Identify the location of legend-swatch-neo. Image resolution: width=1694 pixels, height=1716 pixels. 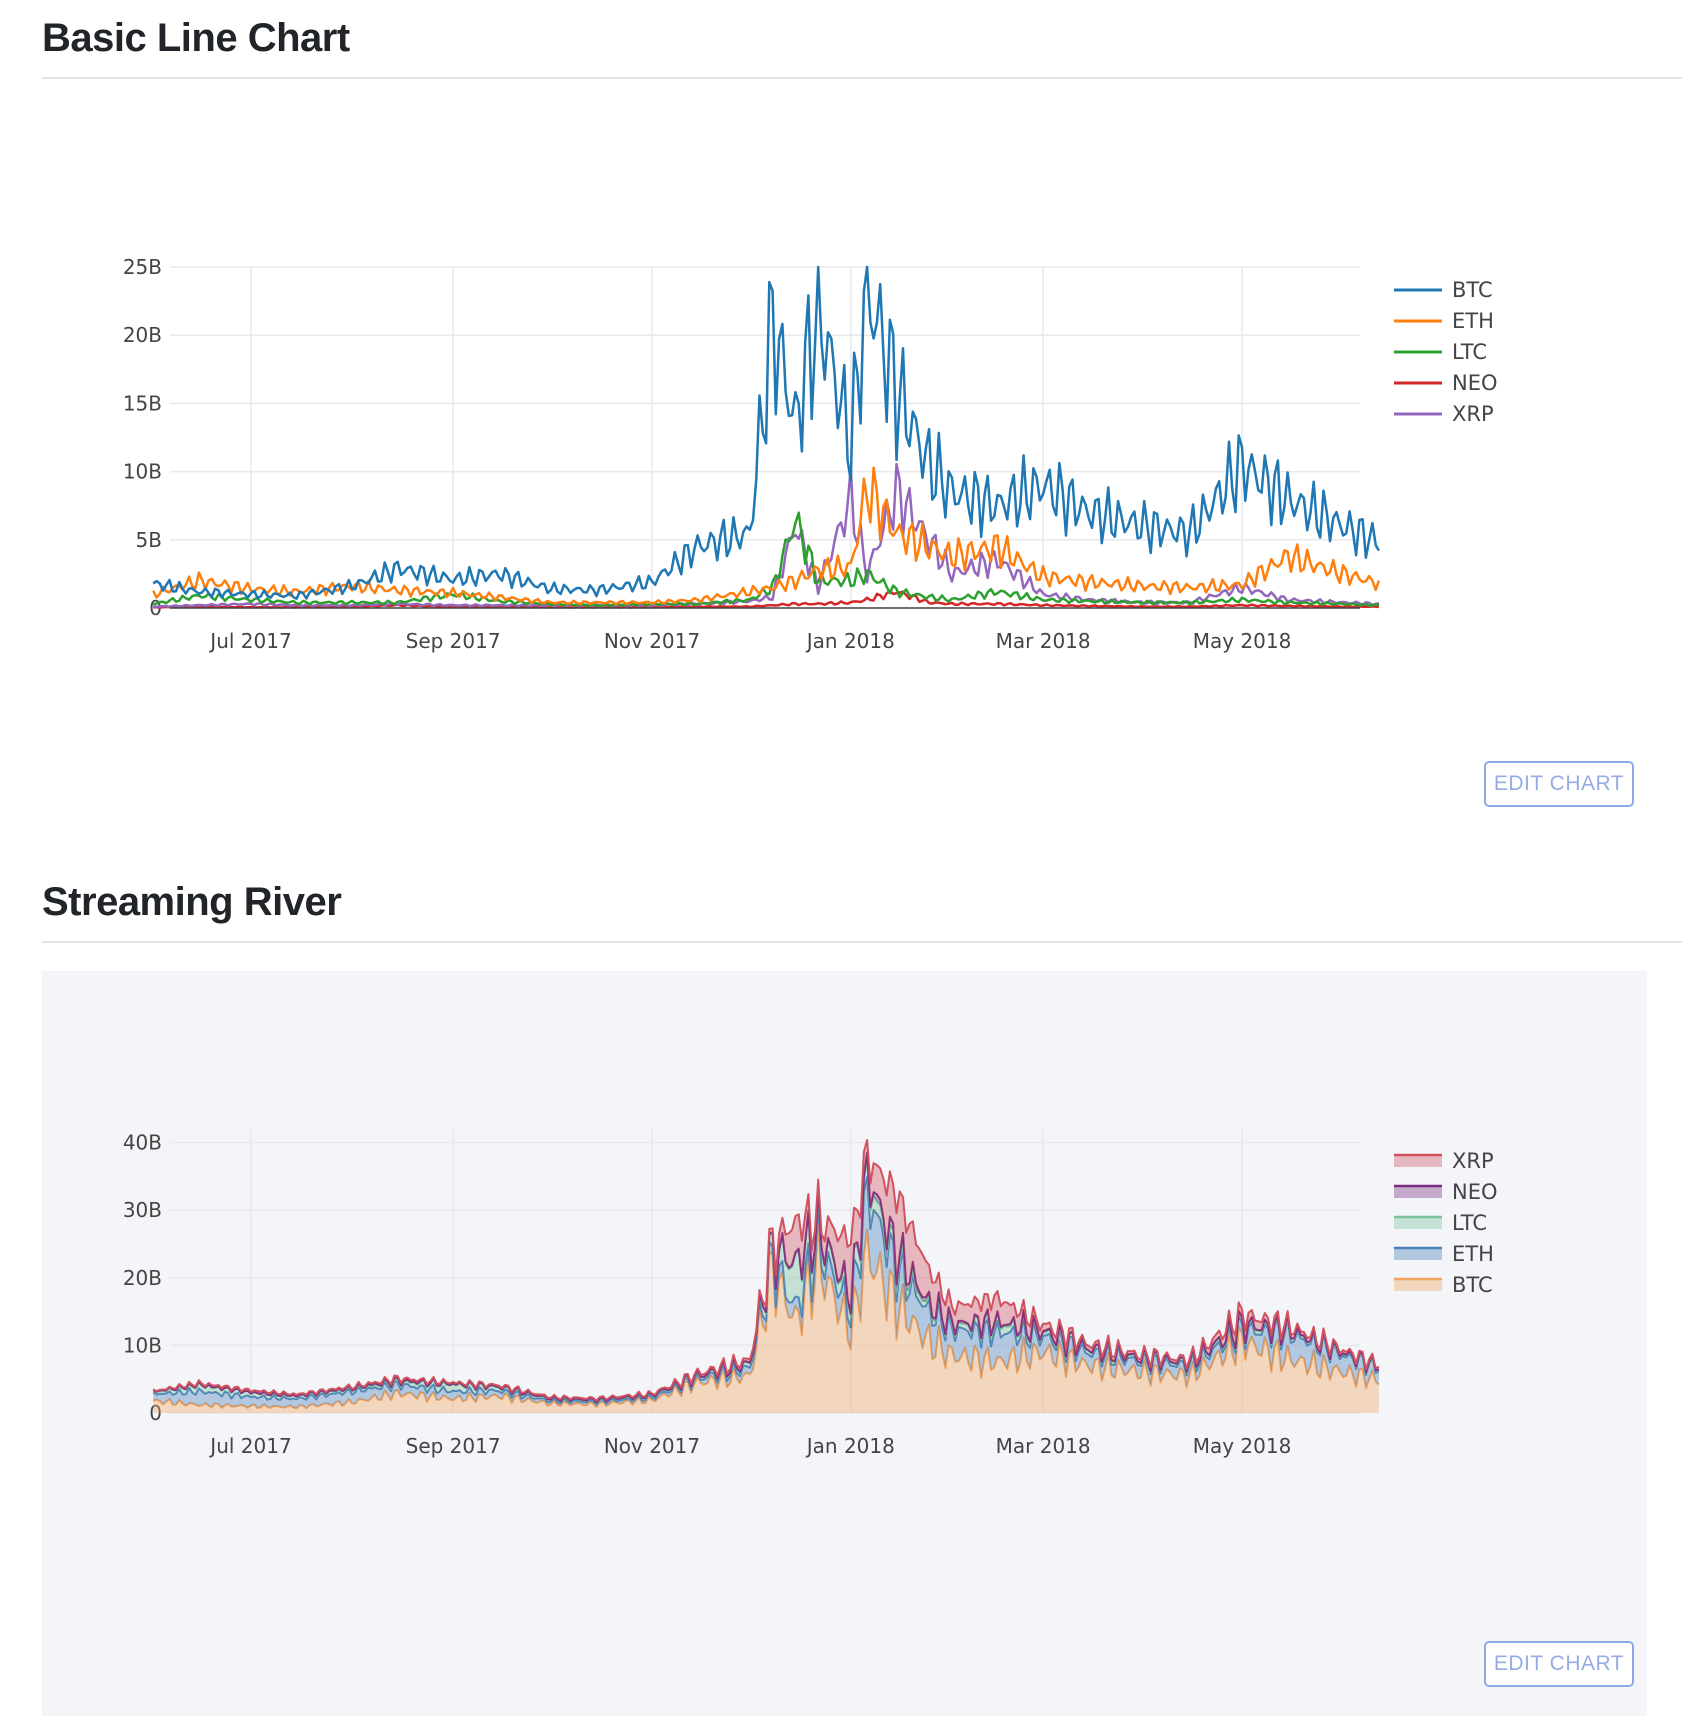
(1418, 1192).